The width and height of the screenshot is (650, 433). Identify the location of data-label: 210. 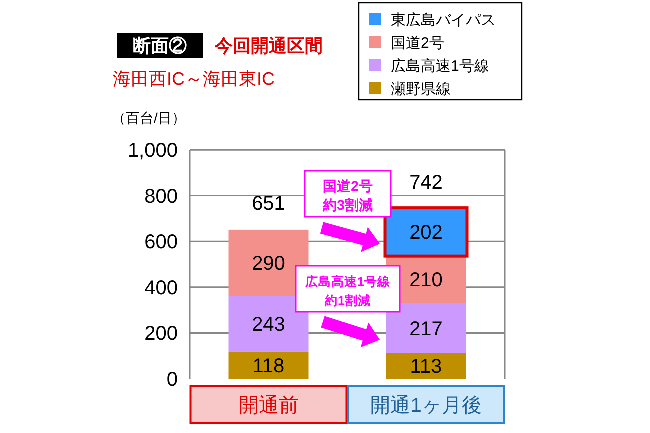
(426, 280).